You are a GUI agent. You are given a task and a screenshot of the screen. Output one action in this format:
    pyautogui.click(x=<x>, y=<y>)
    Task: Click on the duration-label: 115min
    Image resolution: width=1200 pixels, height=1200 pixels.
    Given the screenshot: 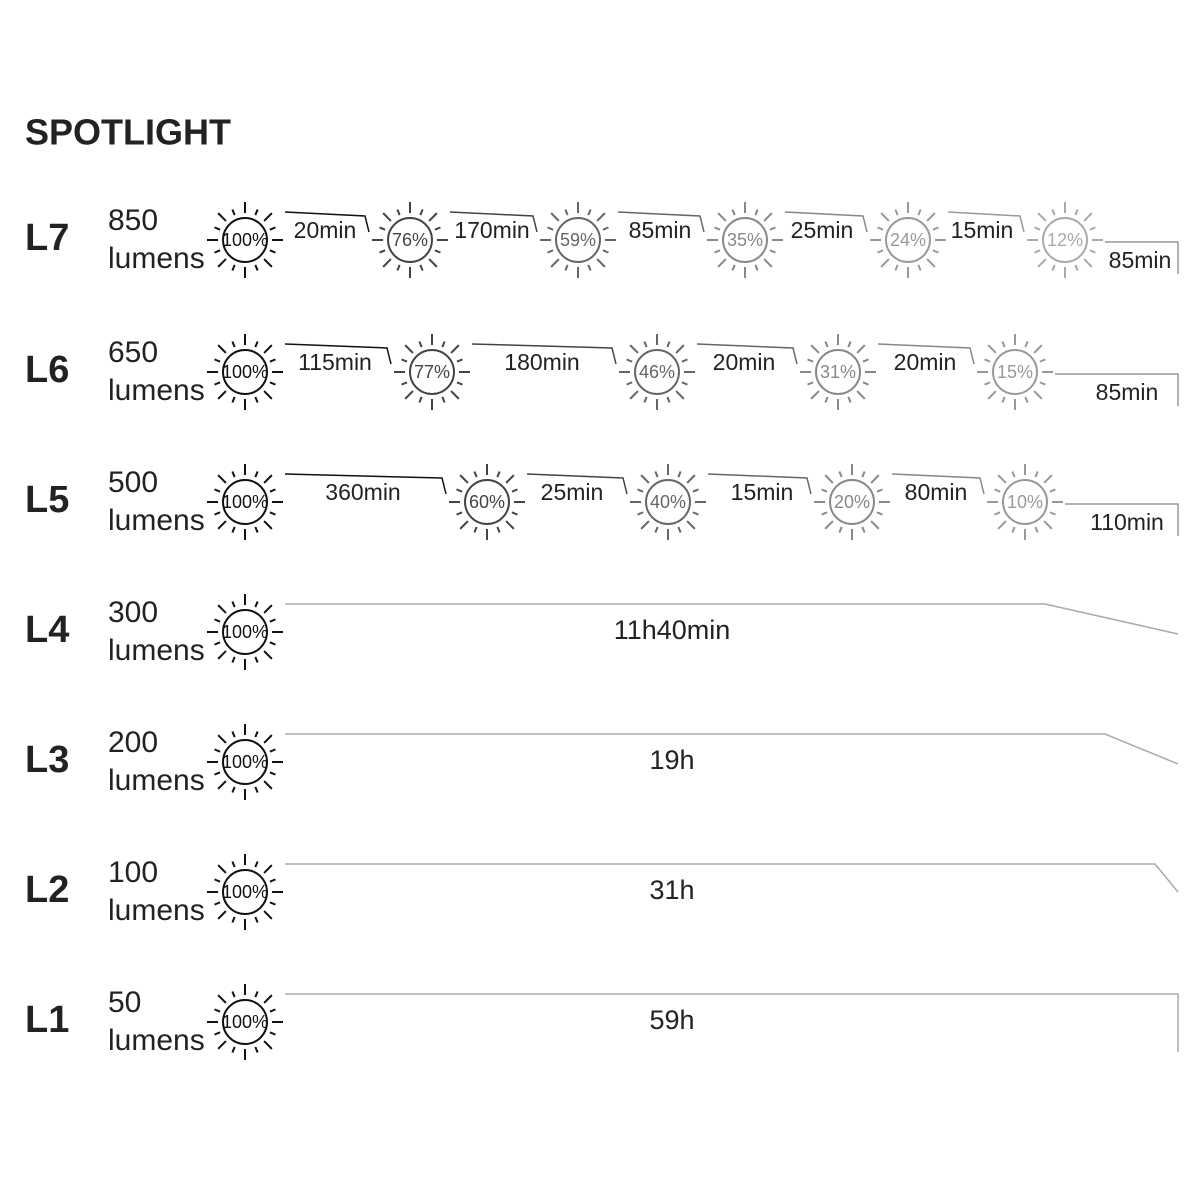 What is the action you would take?
    pyautogui.click(x=335, y=362)
    